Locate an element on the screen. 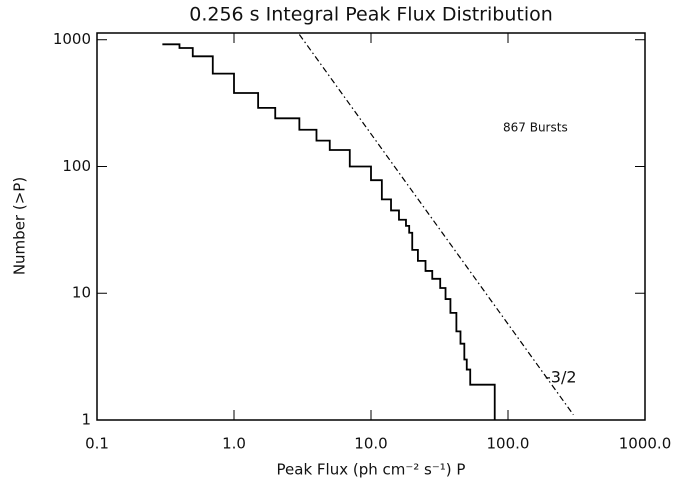 This screenshot has height=486, width=677. annotation: -3/2 is located at coordinates (561, 377).